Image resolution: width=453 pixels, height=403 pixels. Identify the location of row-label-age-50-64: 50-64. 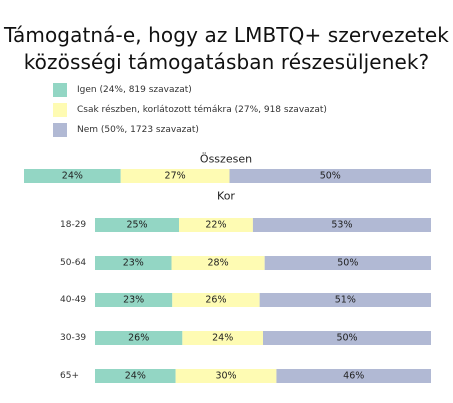
(73, 263).